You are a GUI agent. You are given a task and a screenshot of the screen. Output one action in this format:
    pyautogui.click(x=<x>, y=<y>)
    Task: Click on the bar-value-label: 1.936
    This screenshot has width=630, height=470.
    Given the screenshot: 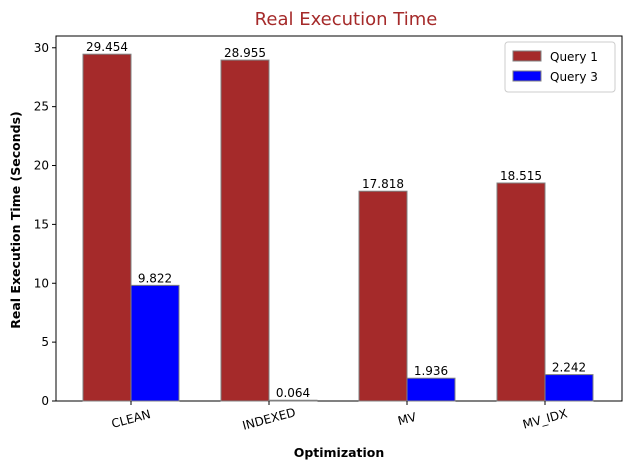 What is the action you would take?
    pyautogui.click(x=431, y=371)
    